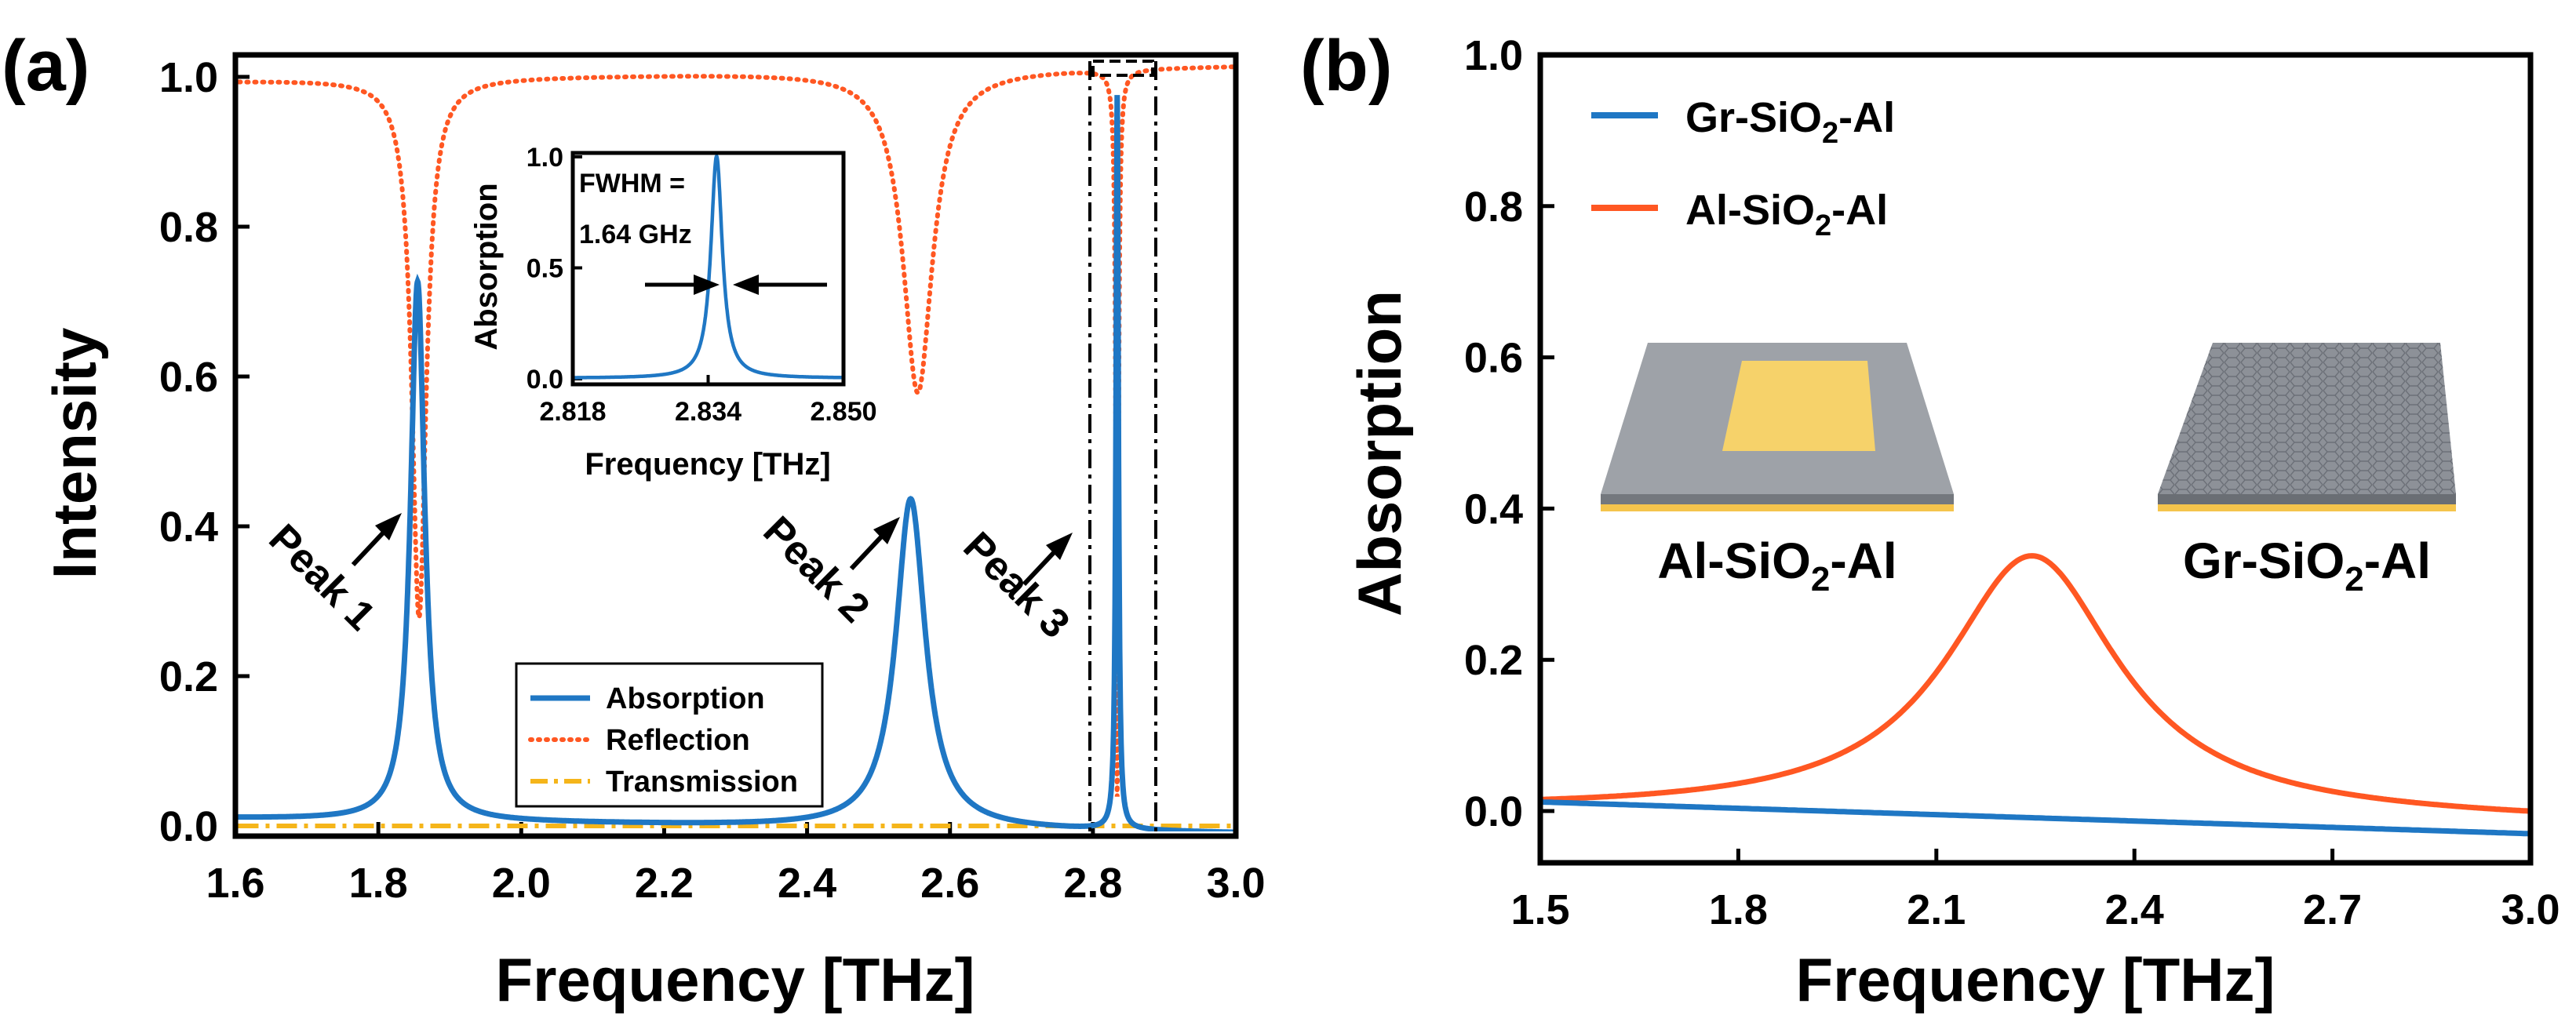 The image size is (2576, 1033). I want to click on peak-1-annotation: Peak 1, so click(331, 576).